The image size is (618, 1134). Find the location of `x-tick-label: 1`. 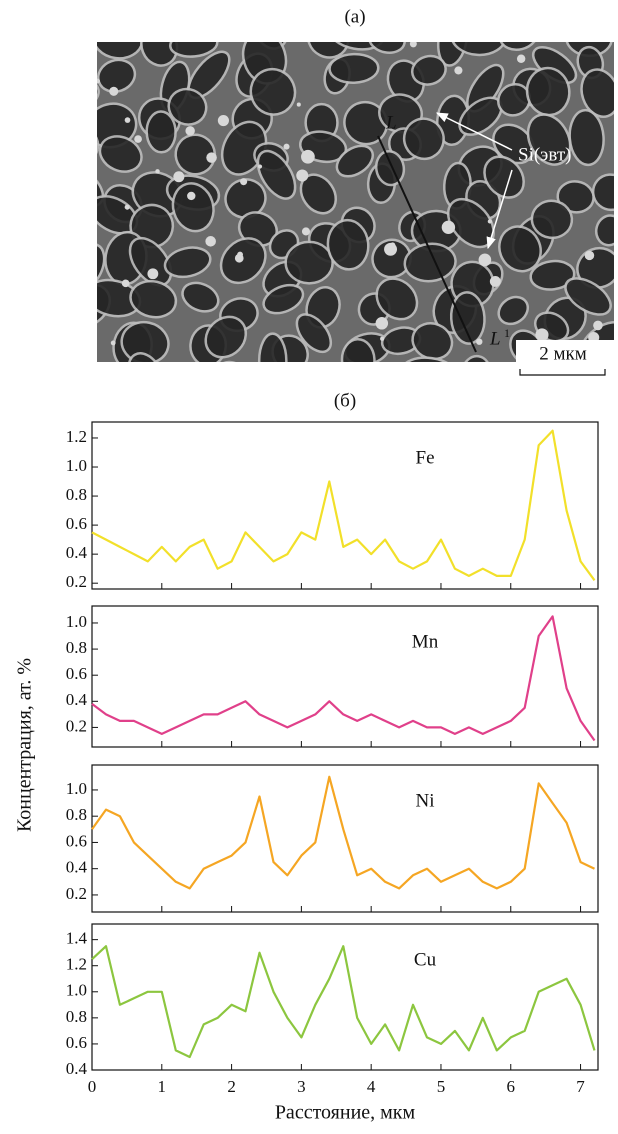

x-tick-label: 1 is located at coordinates (162, 1086).